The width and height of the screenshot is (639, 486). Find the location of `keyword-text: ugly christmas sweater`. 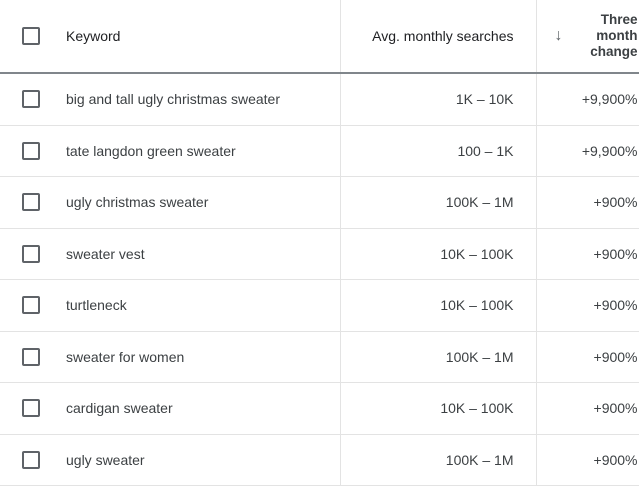

keyword-text: ugly christmas sweater is located at coordinates (137, 202).